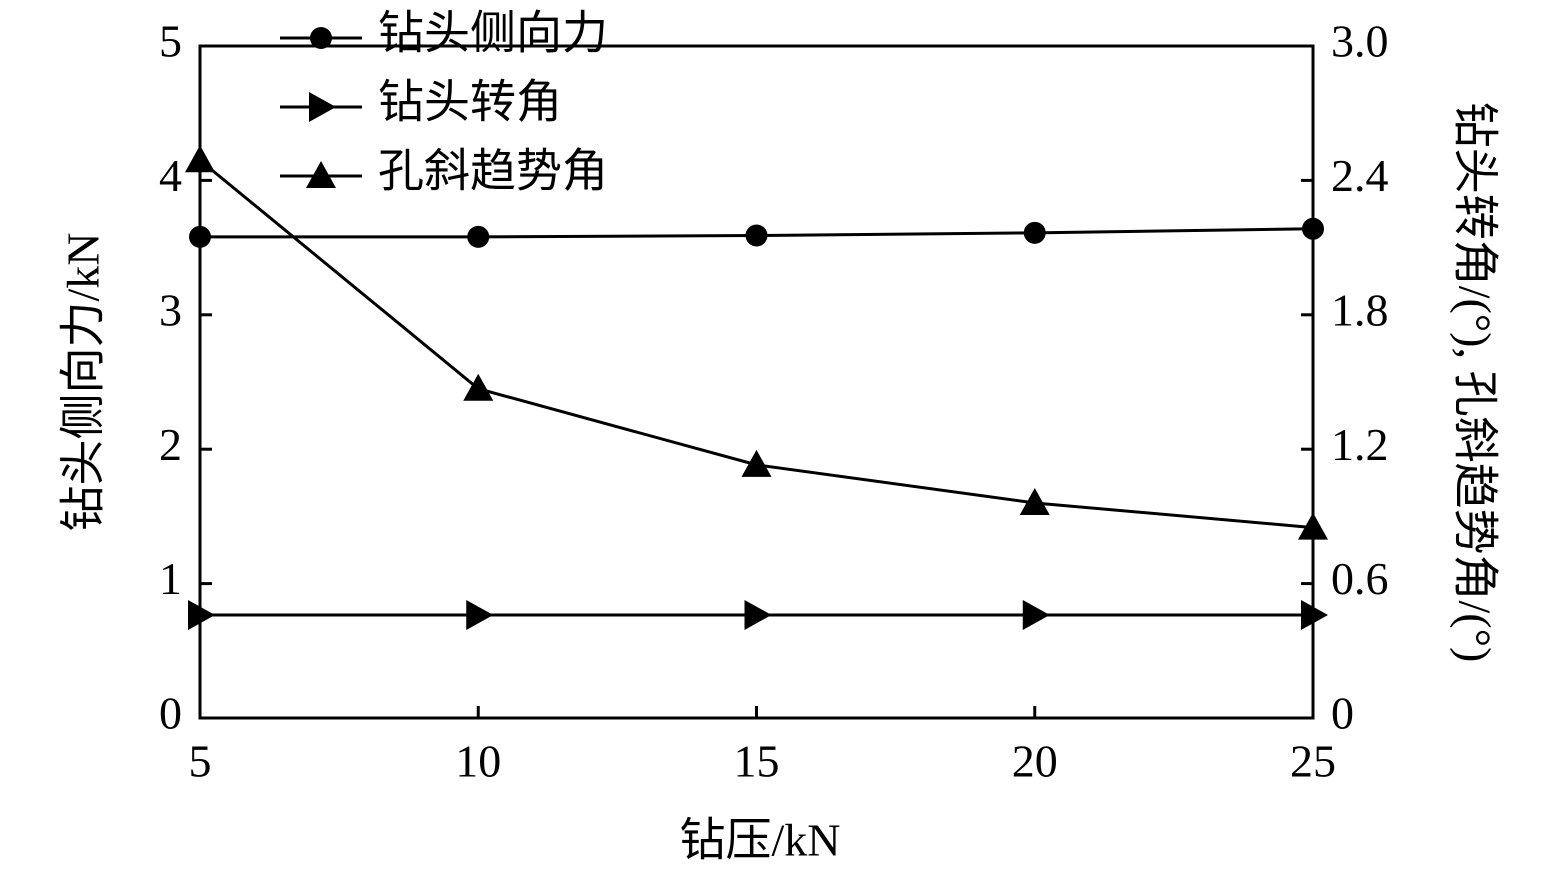 This screenshot has width=1555, height=892. What do you see at coordinates (1474, 382) in the screenshot?
I see `y2-axis-label: 钻头转角/(°), 孔斜趋势角/(°)` at bounding box center [1474, 382].